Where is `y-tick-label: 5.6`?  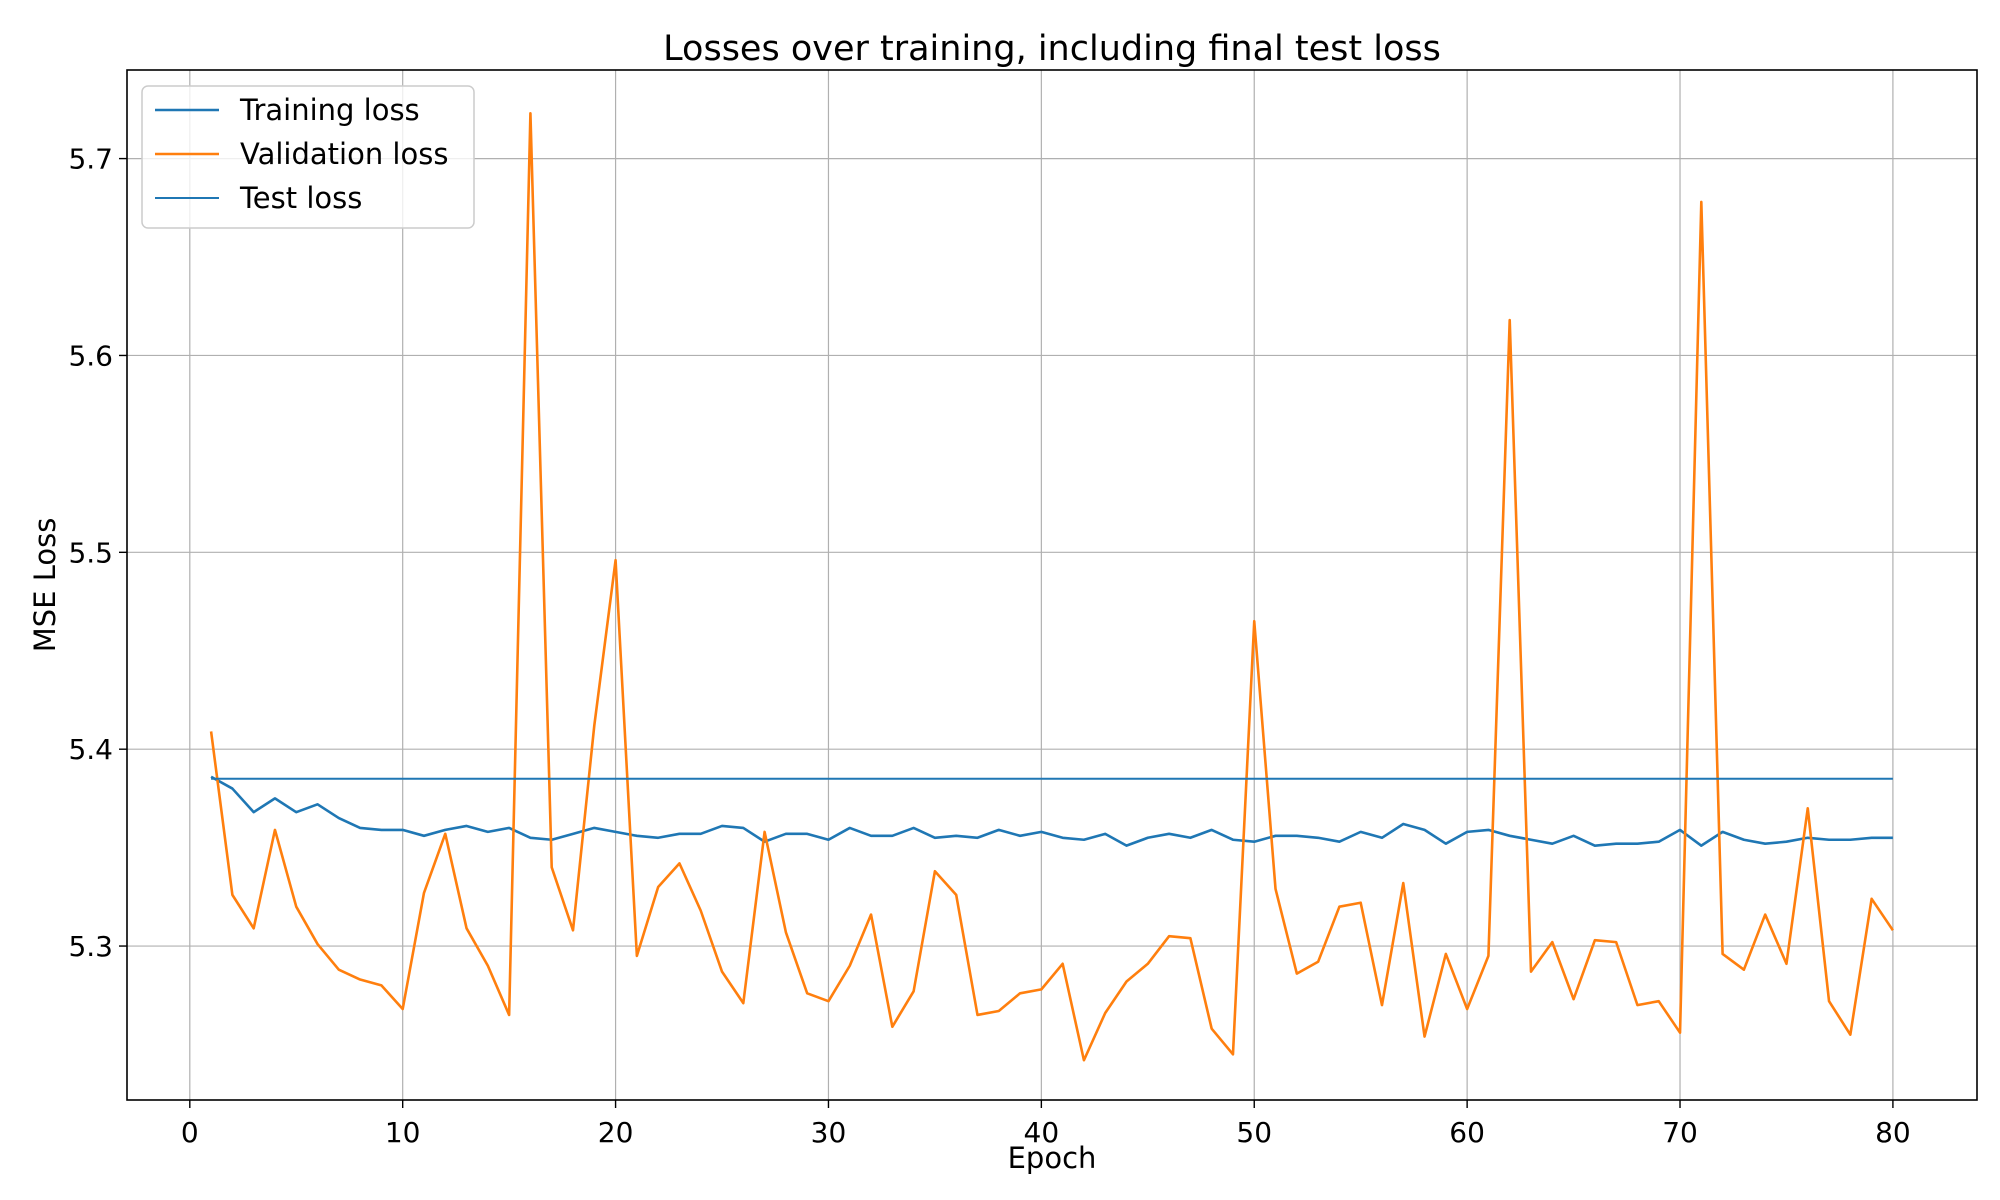
y-tick-label: 5.6 is located at coordinates (90, 355).